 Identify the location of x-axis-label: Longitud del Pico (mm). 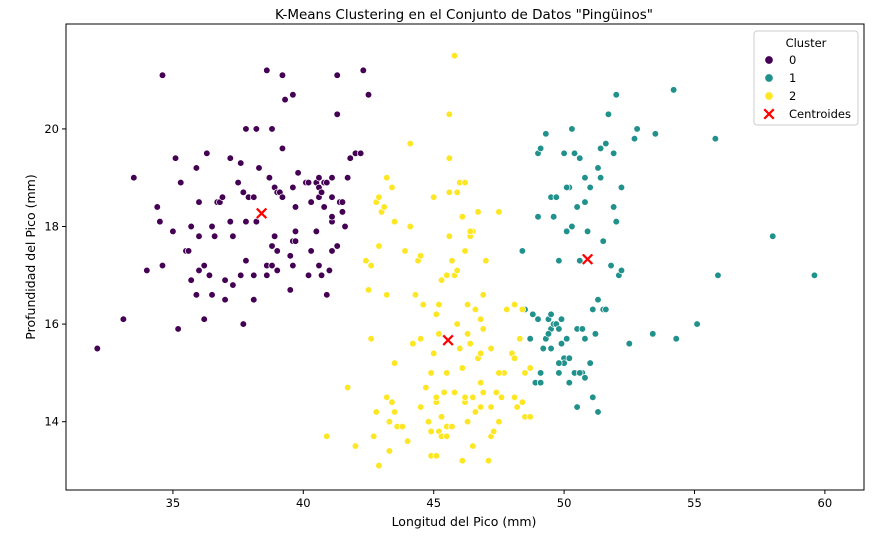
(464, 521).